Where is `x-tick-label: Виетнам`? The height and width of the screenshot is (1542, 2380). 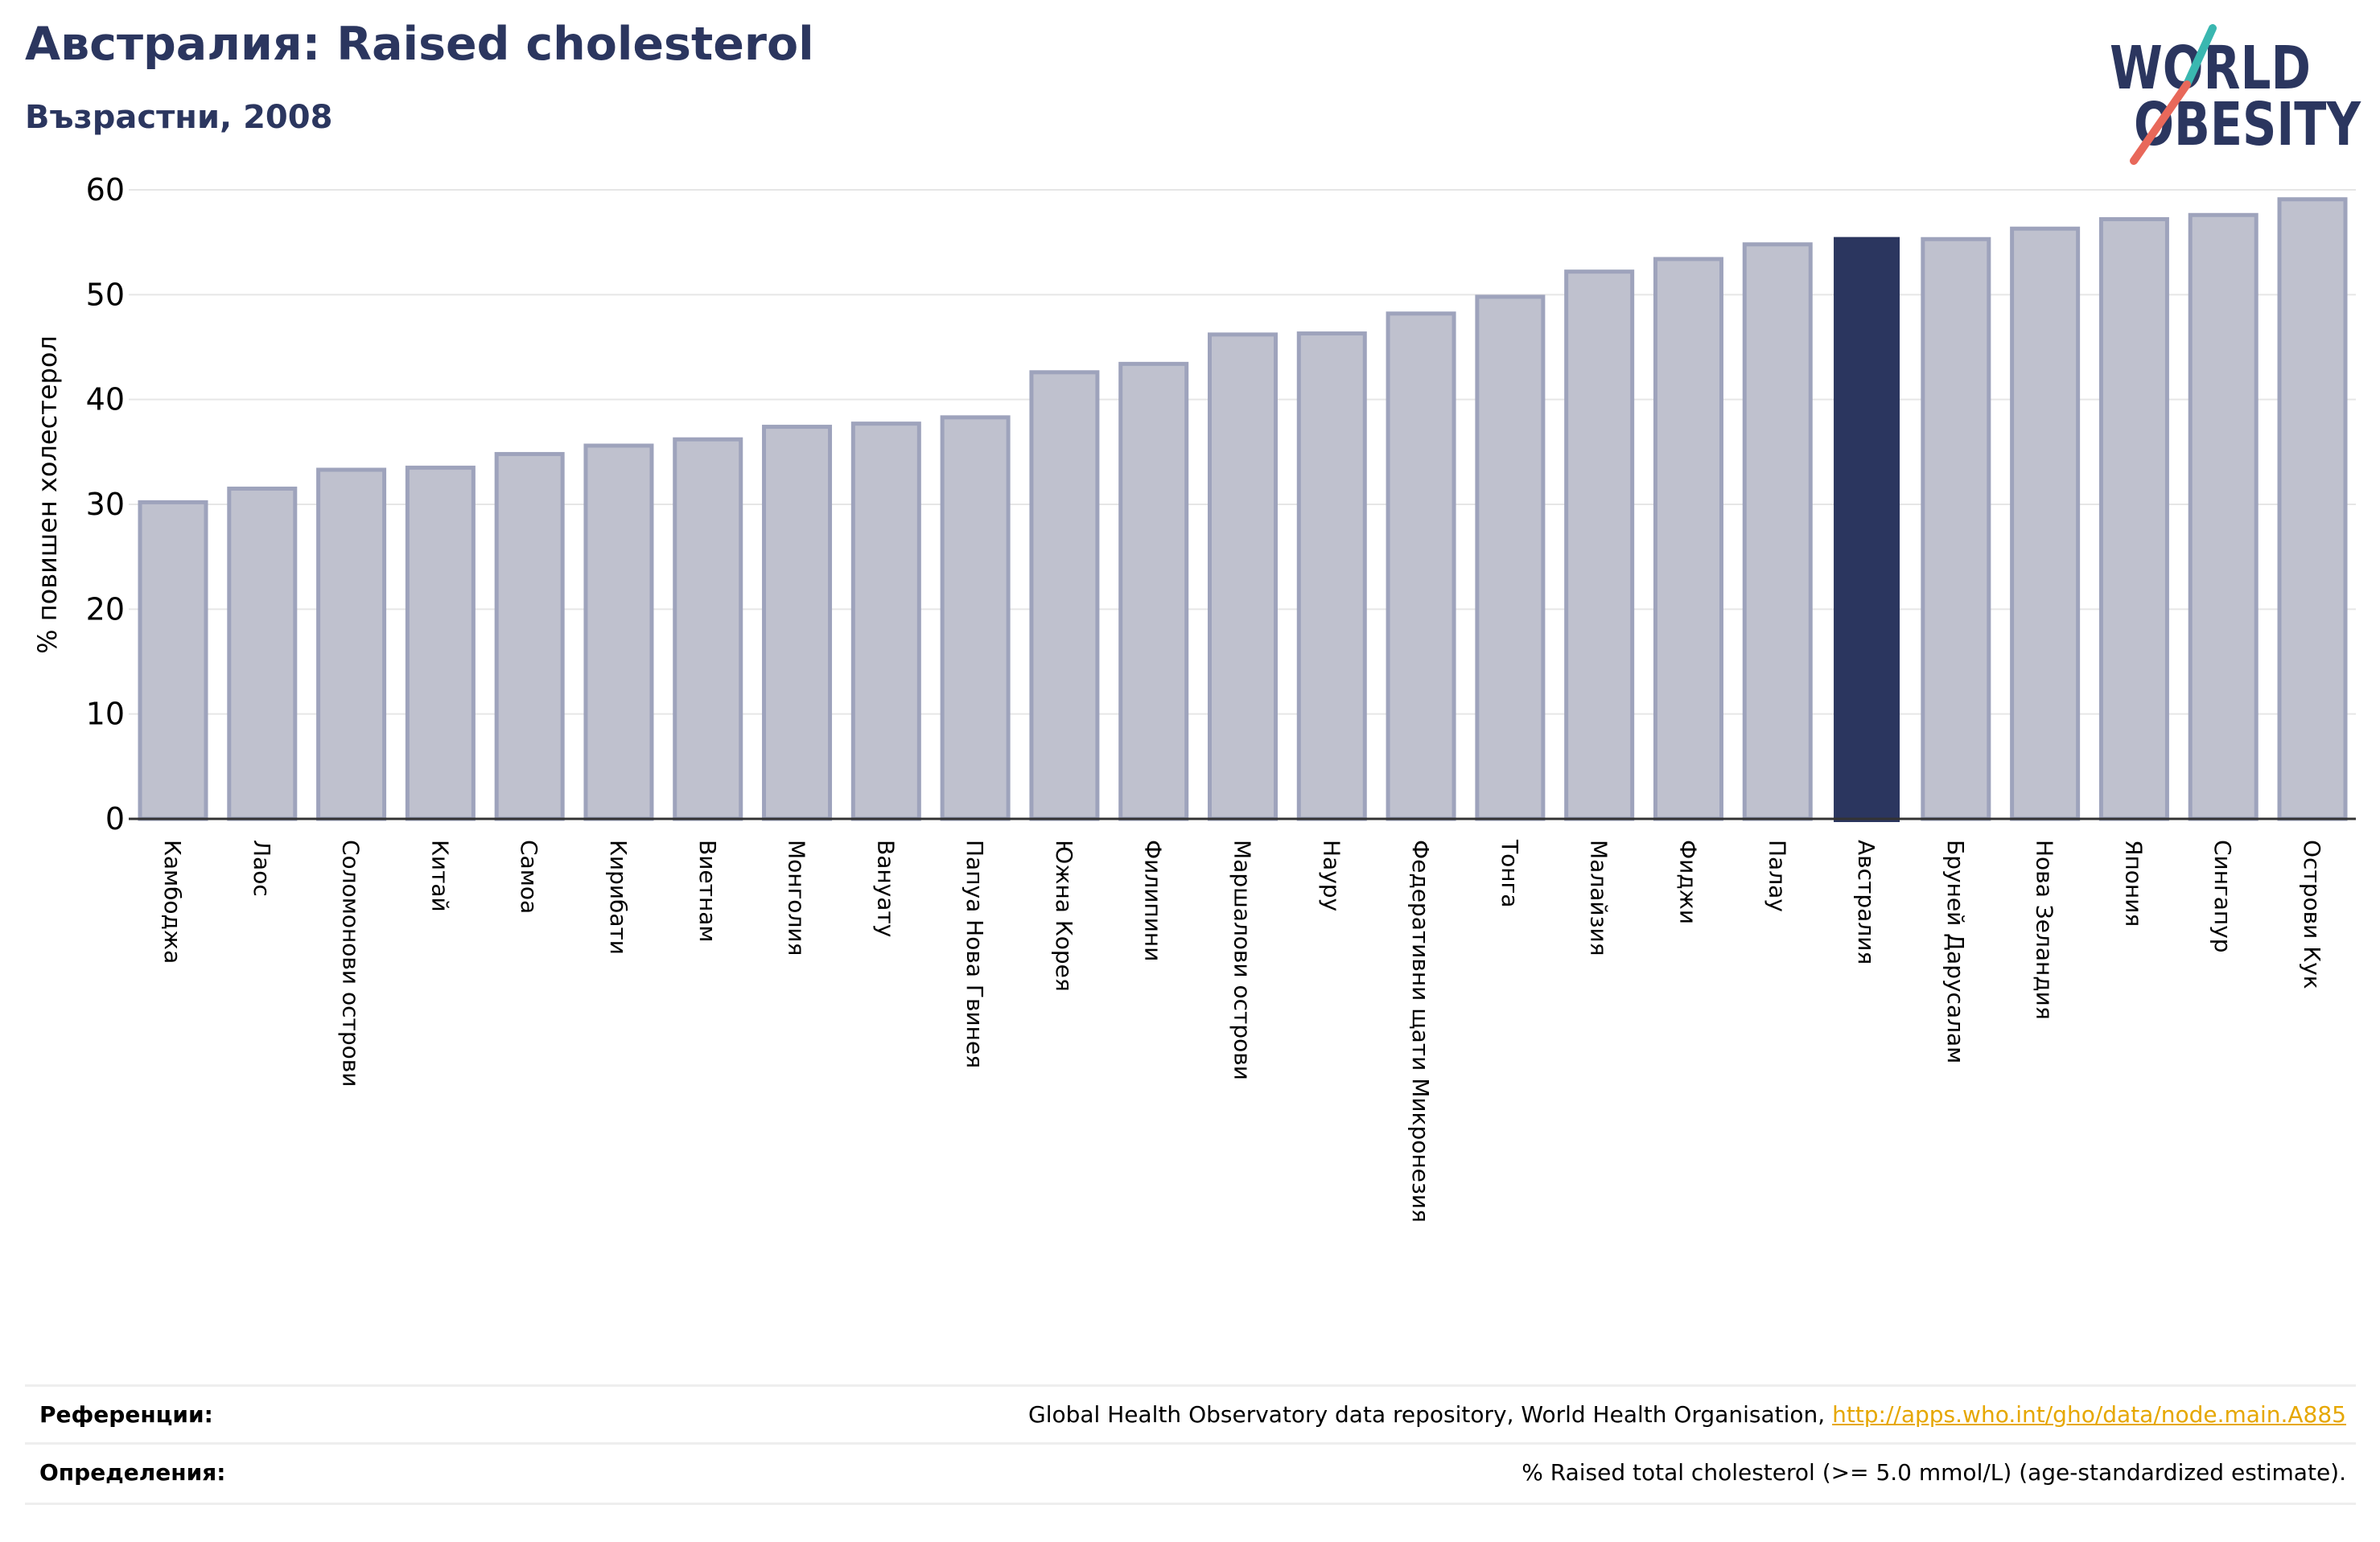
x-tick-label: Виетнам is located at coordinates (707, 891).